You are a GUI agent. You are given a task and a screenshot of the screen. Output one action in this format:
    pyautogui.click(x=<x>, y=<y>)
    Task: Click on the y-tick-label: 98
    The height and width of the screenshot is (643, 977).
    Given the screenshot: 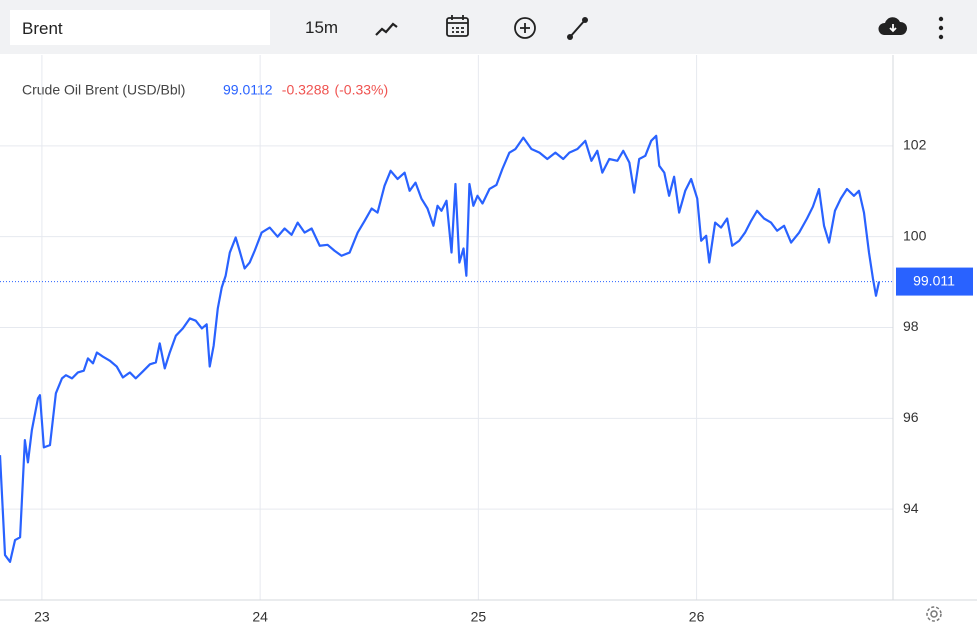 What is the action you would take?
    pyautogui.click(x=911, y=326)
    